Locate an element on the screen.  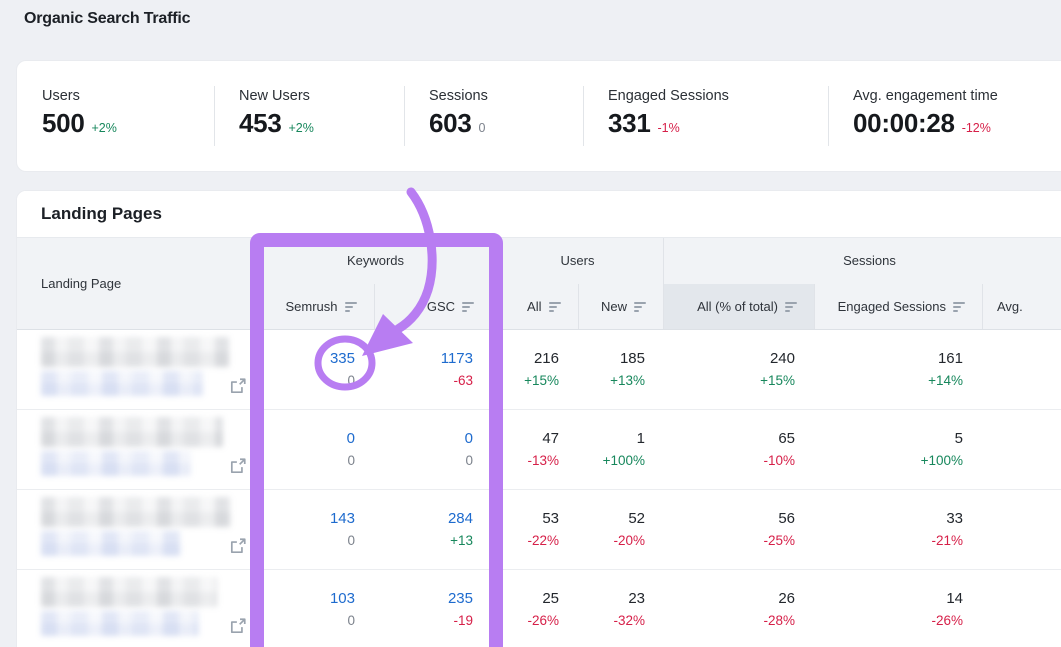
cell-engaged-sessions: 161 +14% is located at coordinates (897, 369).